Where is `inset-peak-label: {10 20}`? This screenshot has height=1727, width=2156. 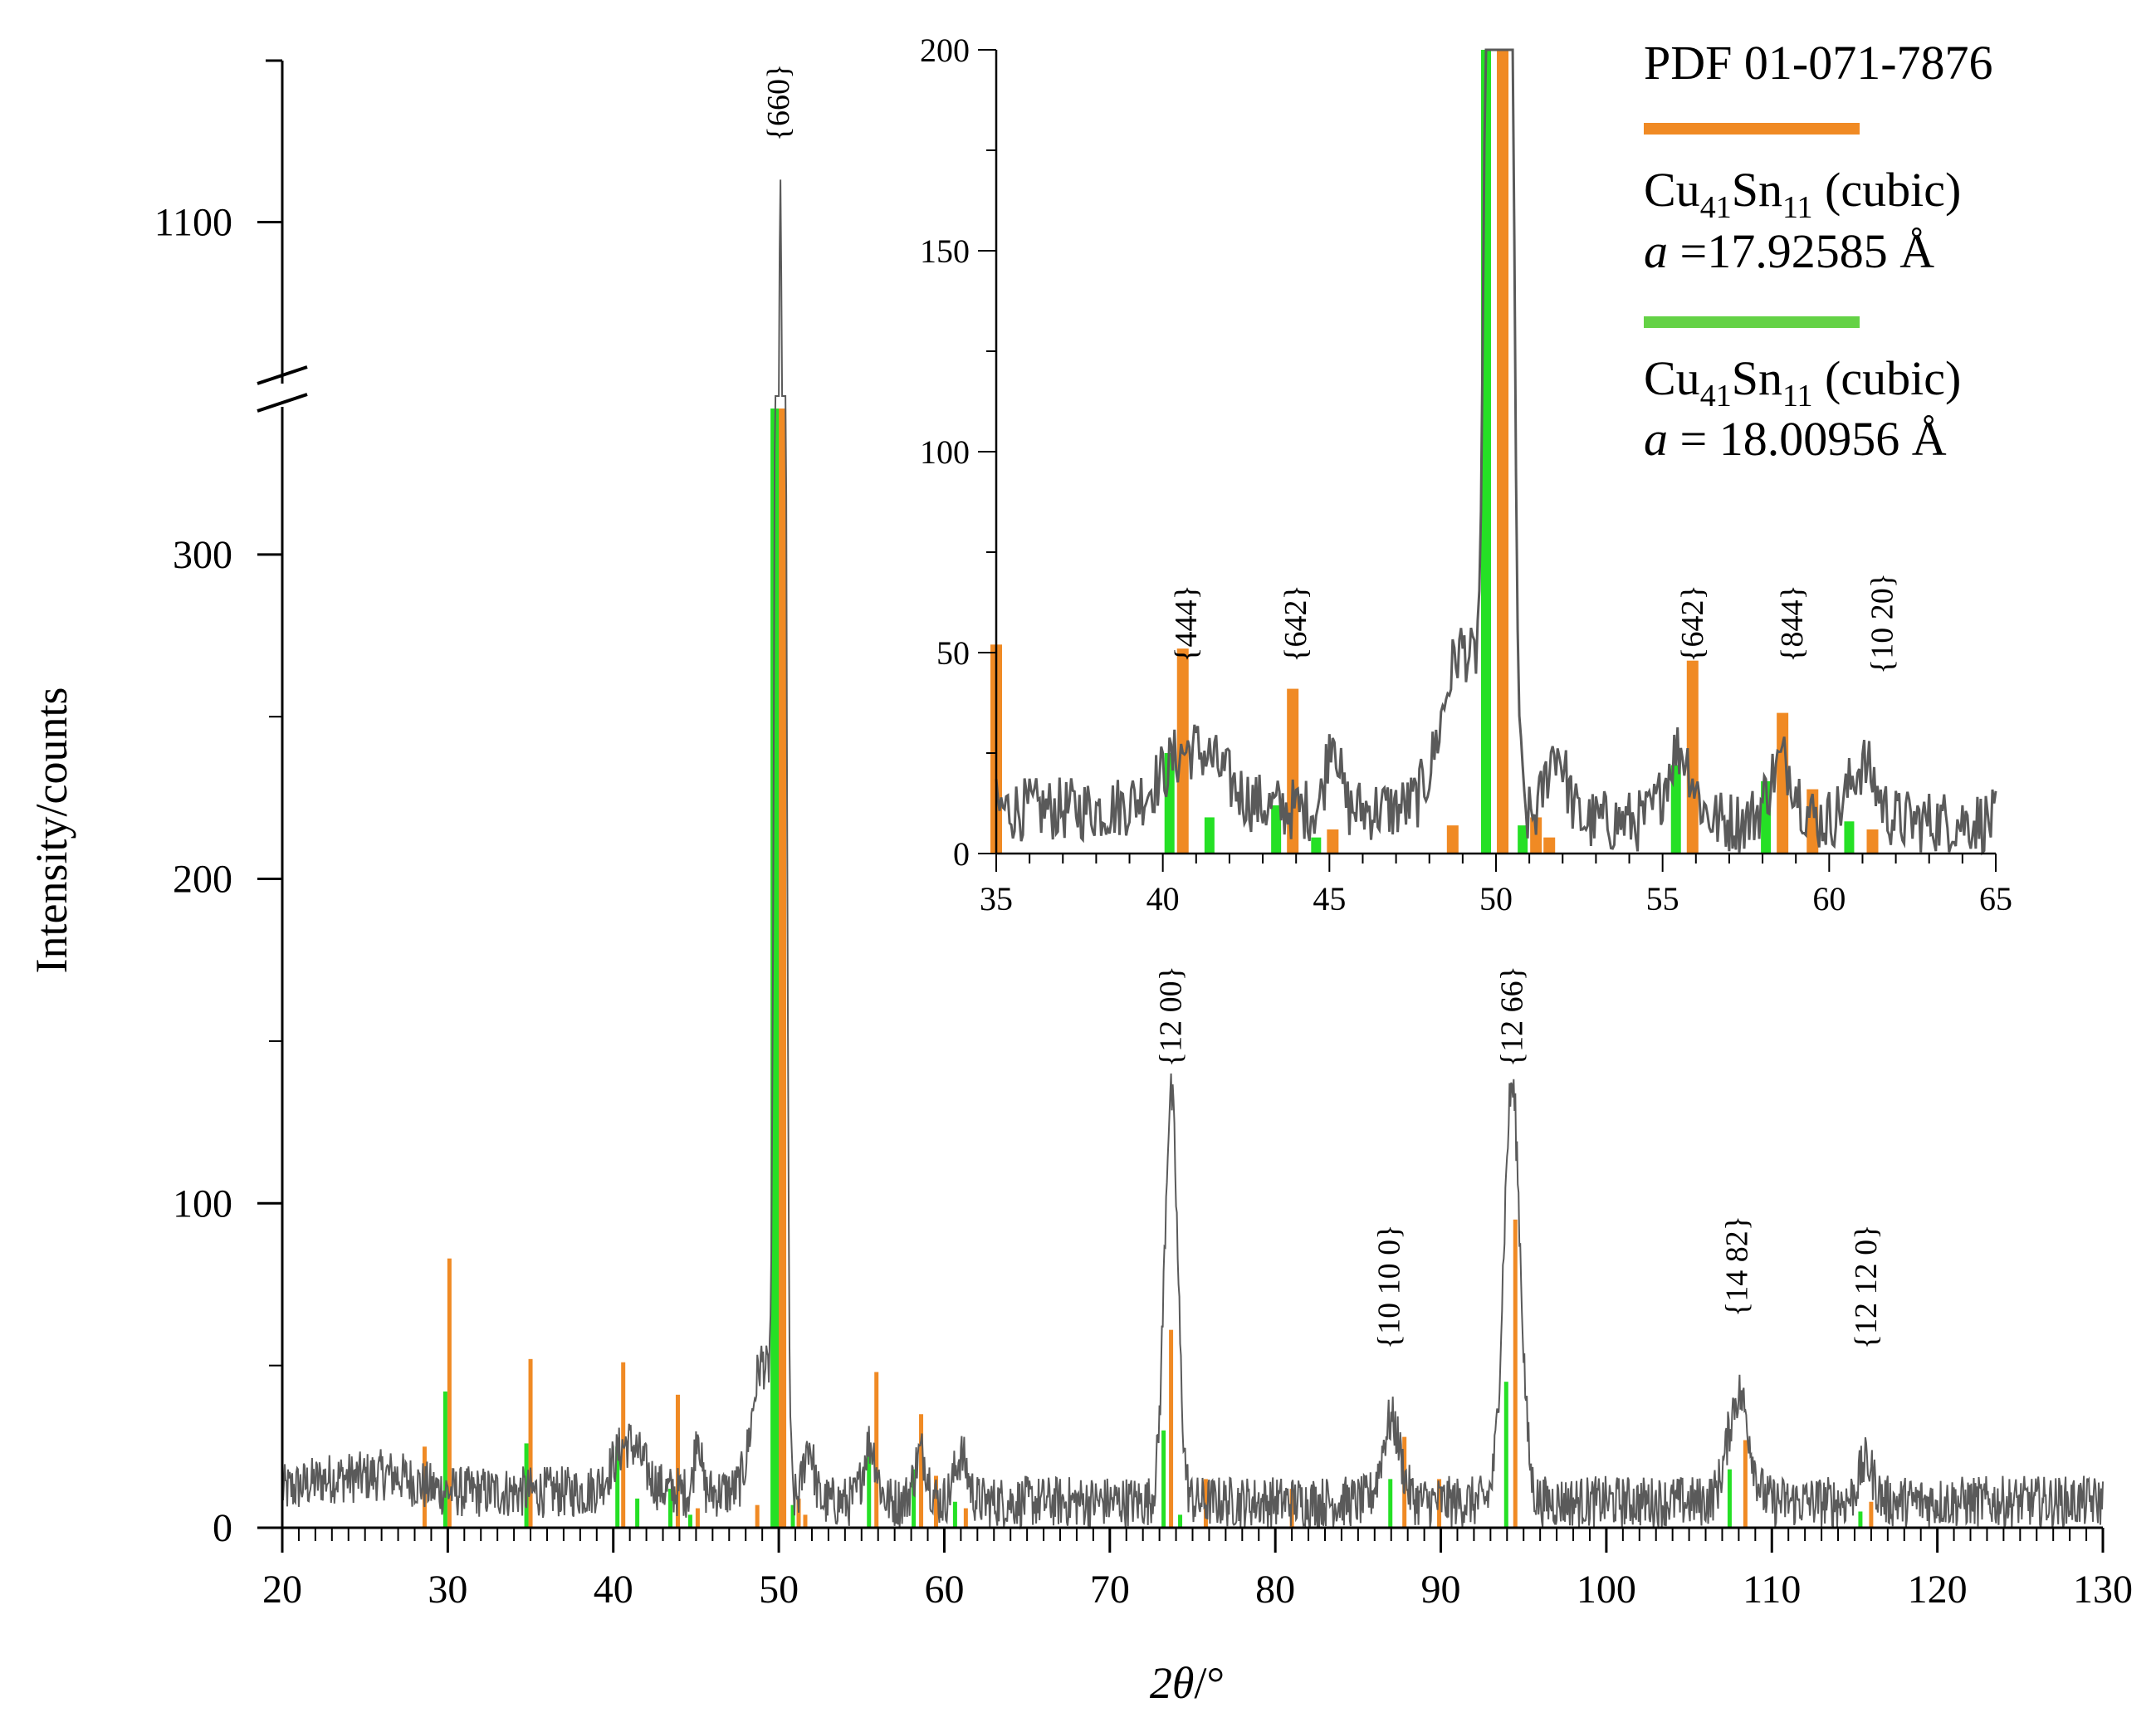 inset-peak-label: {10 20} is located at coordinates (1883, 623).